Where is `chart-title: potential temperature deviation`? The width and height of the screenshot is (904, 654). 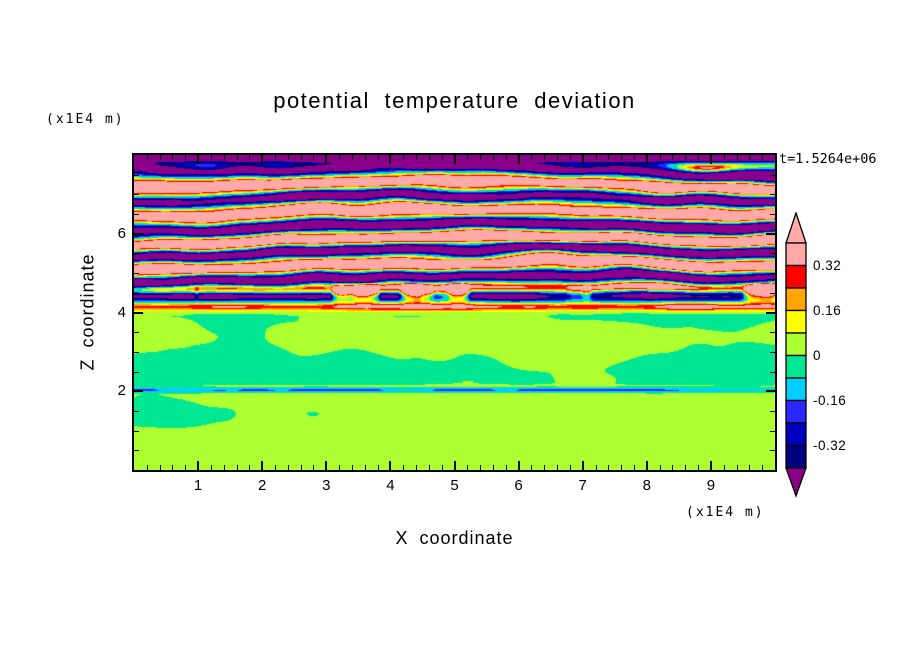
chart-title: potential temperature deviation is located at coordinates (454, 100).